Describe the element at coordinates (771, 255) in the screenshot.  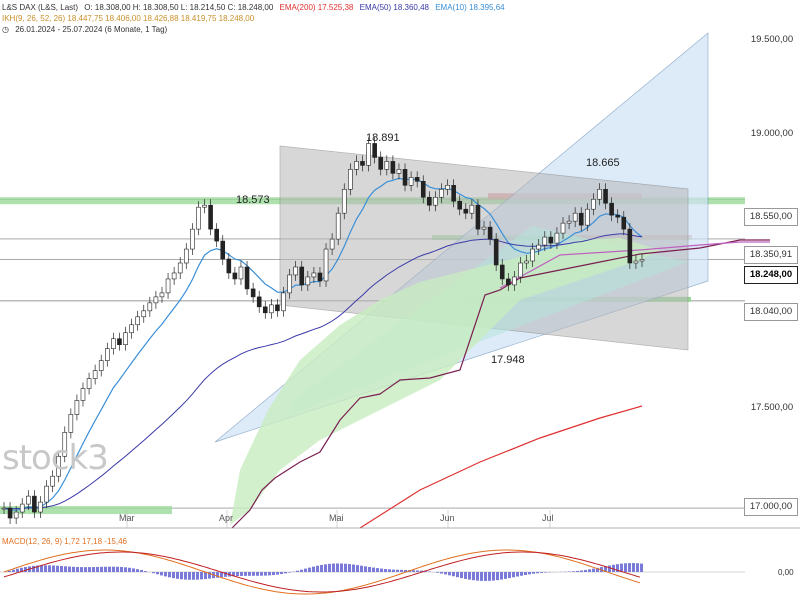
I see `price-label-18350: 18.350,91` at that location.